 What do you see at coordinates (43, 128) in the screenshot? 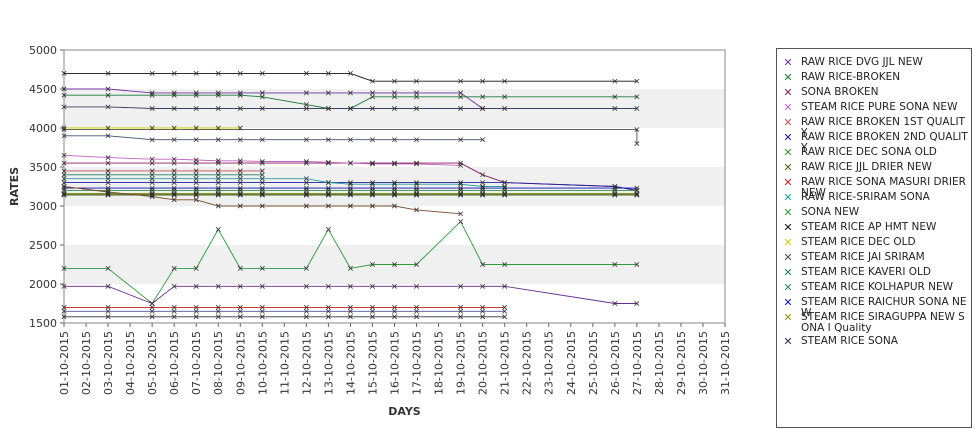
I see `y-tick-label: 4000` at bounding box center [43, 128].